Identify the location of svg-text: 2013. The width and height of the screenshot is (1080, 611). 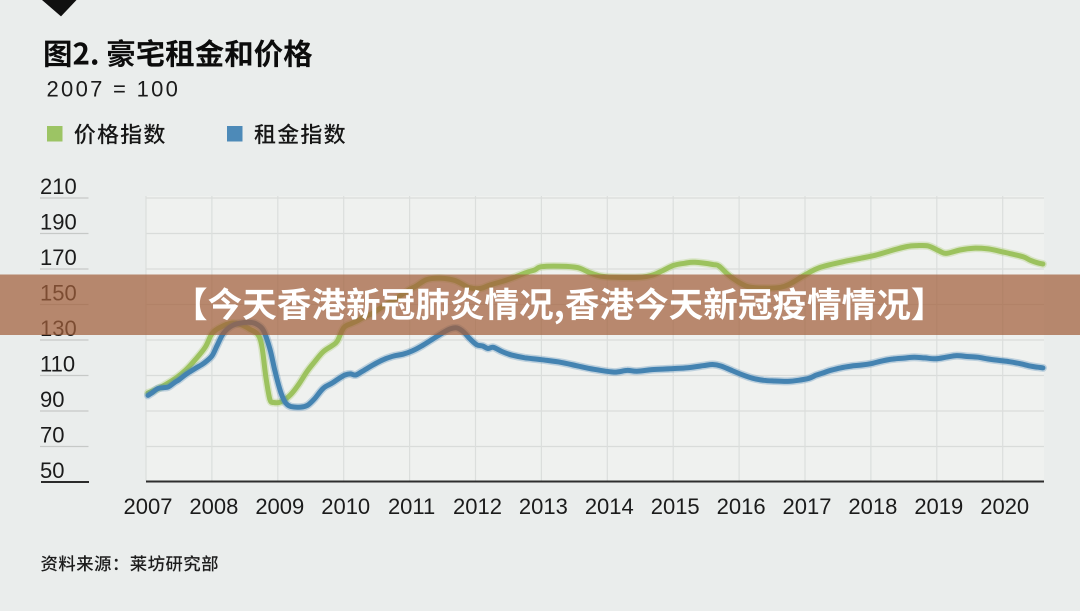
(543, 506).